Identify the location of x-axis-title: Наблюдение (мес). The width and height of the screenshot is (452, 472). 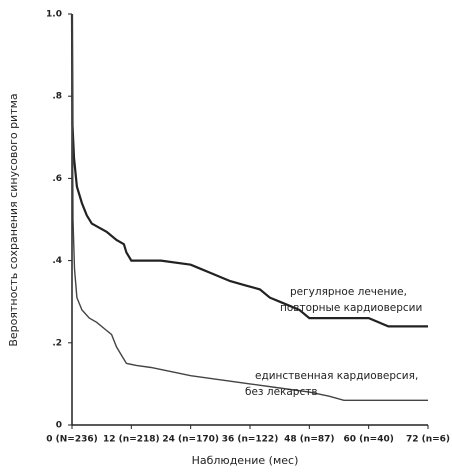
(245, 460).